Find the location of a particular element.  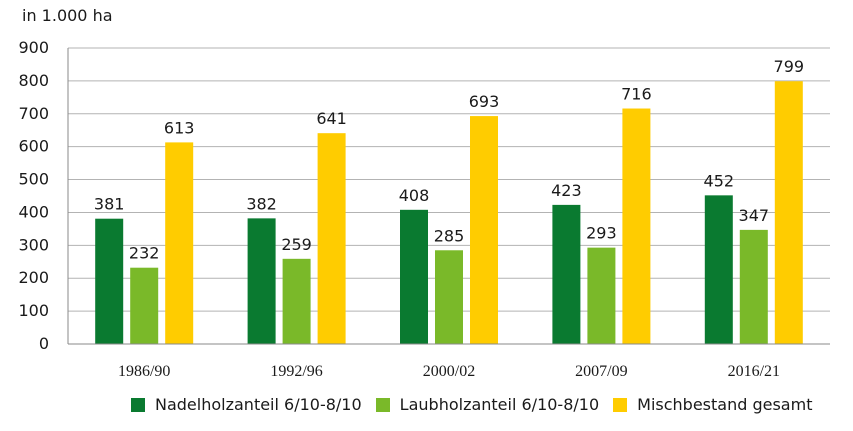

data-label: 641 is located at coordinates (331, 118).